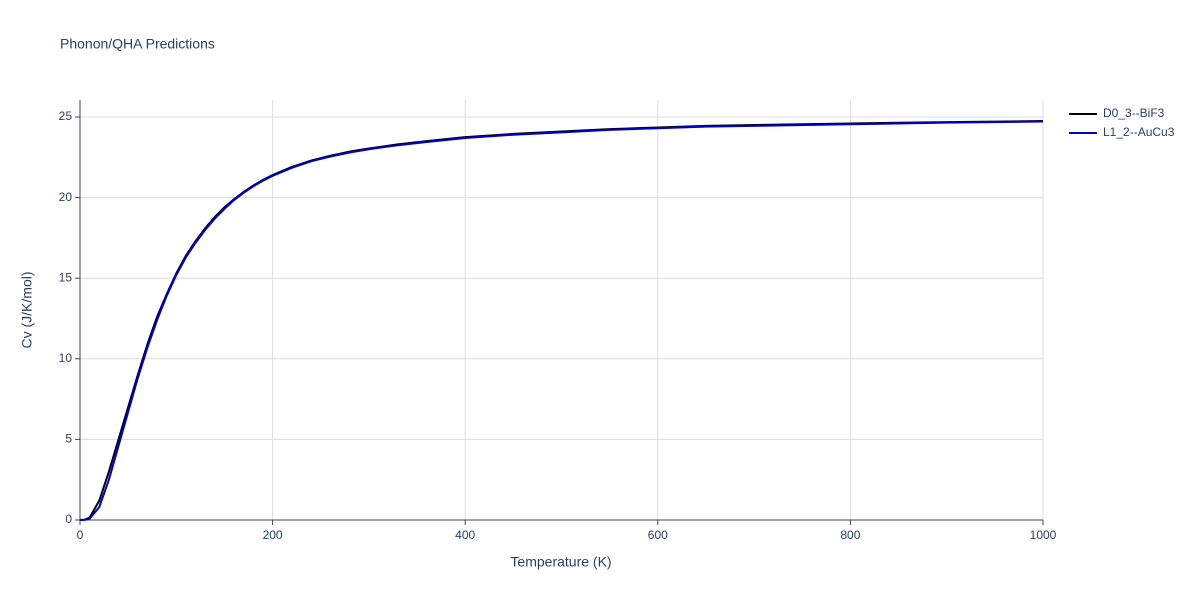 This screenshot has width=1200, height=600. I want to click on y-tick-label: 25, so click(66, 116).